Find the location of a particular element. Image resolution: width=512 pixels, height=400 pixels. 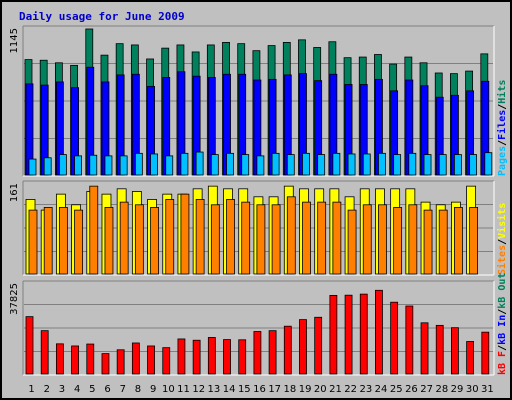

day-label: 12 is located at coordinates (198, 389).